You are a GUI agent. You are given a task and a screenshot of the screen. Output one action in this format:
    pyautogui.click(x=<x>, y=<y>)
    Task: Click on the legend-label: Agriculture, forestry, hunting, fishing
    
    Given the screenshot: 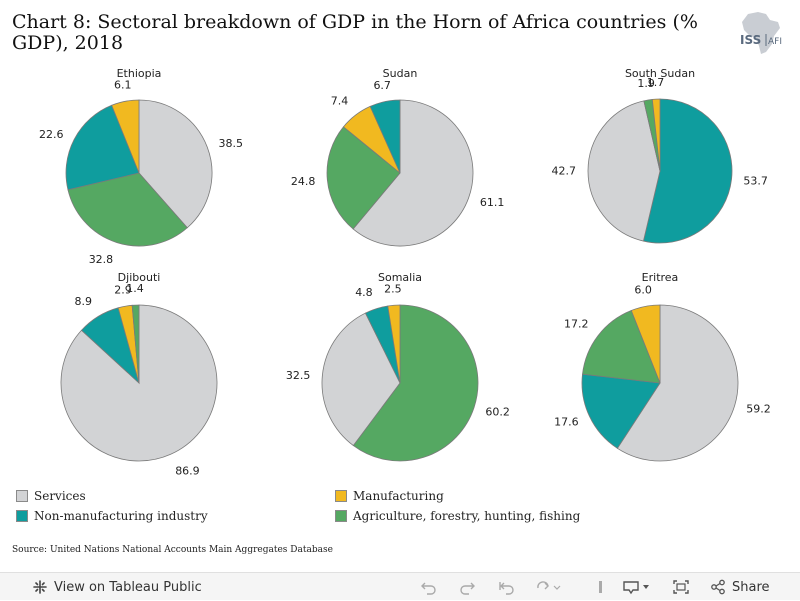 What is the action you would take?
    pyautogui.click(x=467, y=516)
    